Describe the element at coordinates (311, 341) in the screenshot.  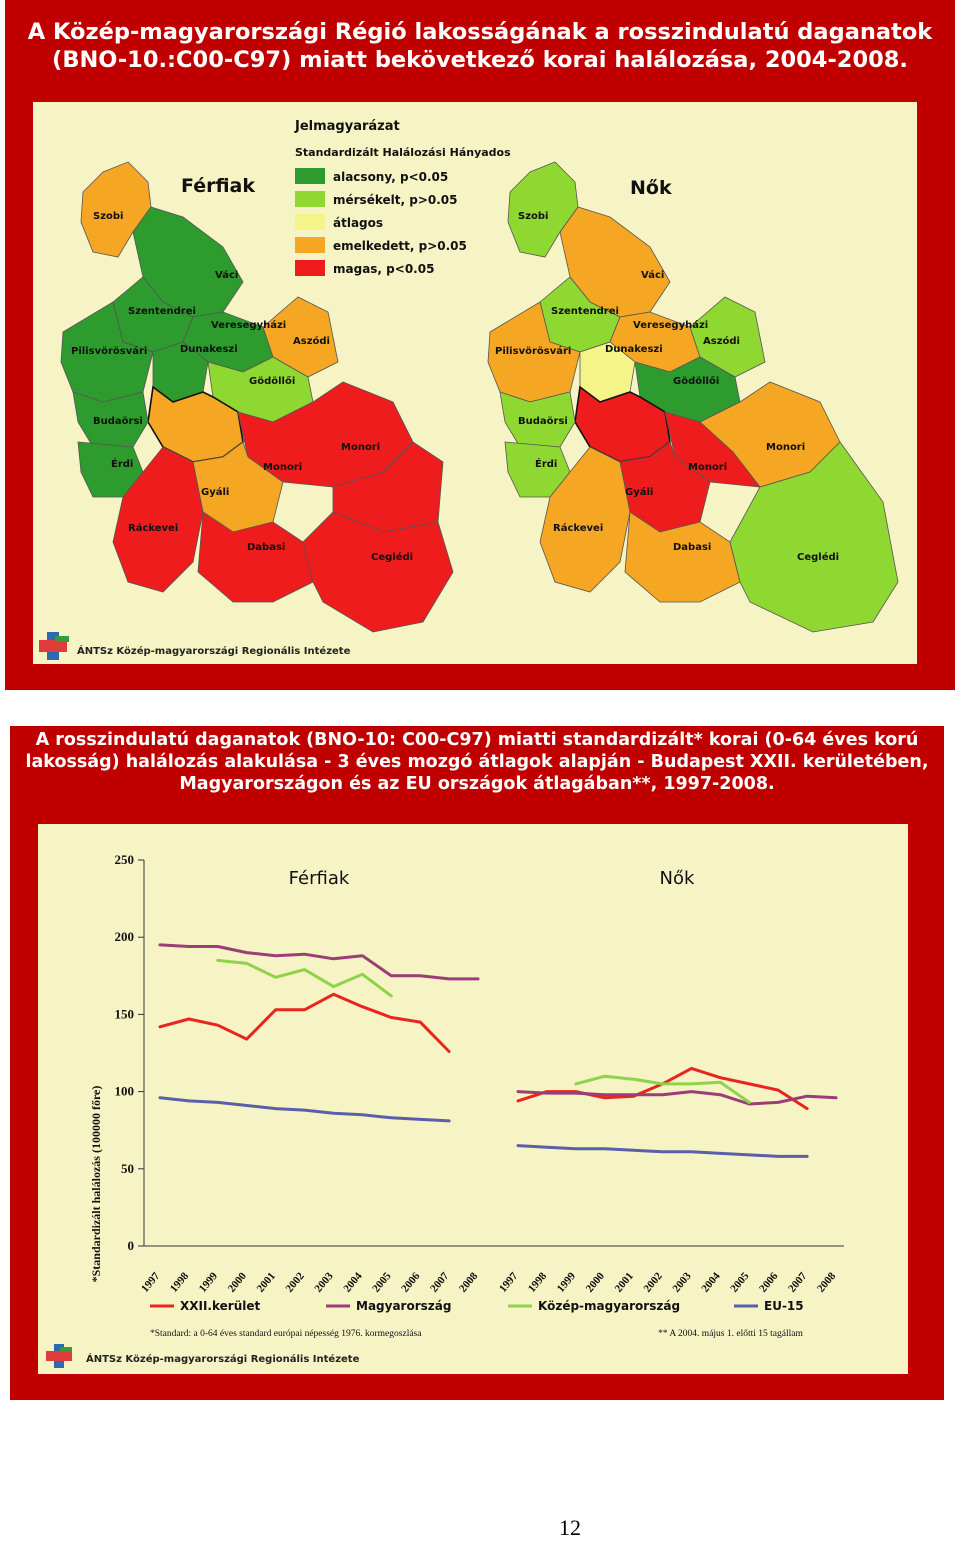
I see `men-label-aszodi: Aszódi` at that location.